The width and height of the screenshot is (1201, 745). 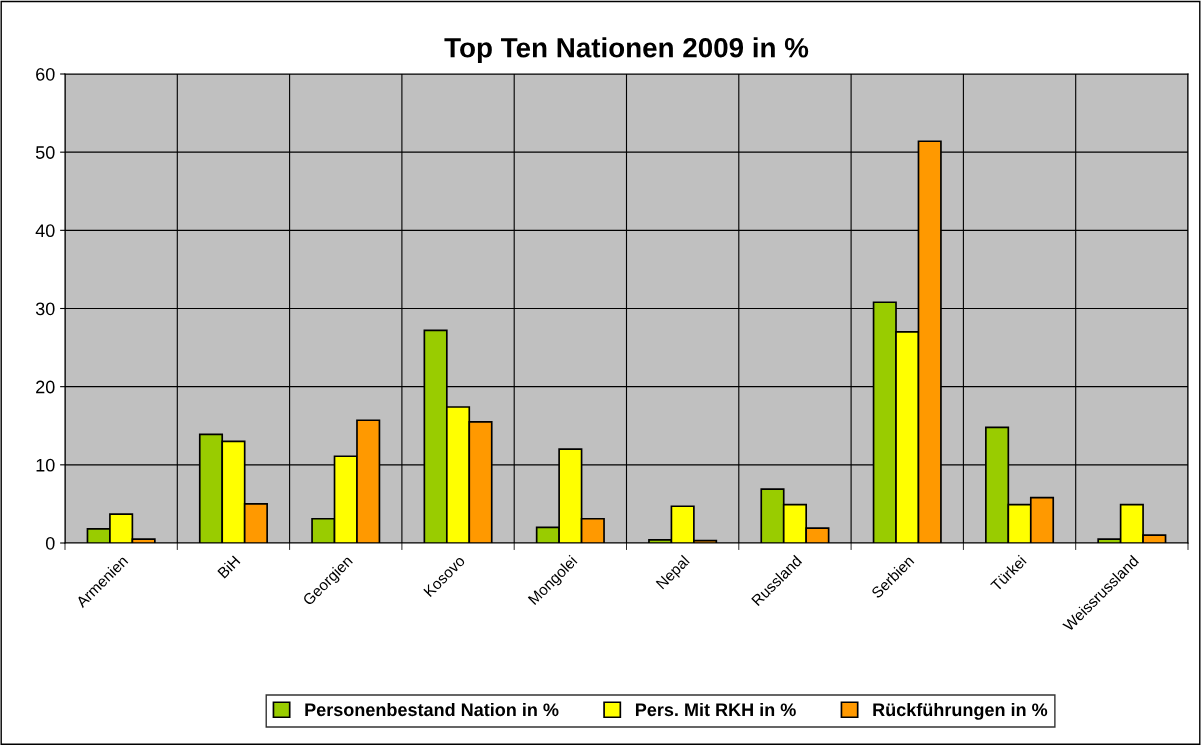 I want to click on chart-title: Top Ten Nationen 2009 in %, so click(x=626, y=50).